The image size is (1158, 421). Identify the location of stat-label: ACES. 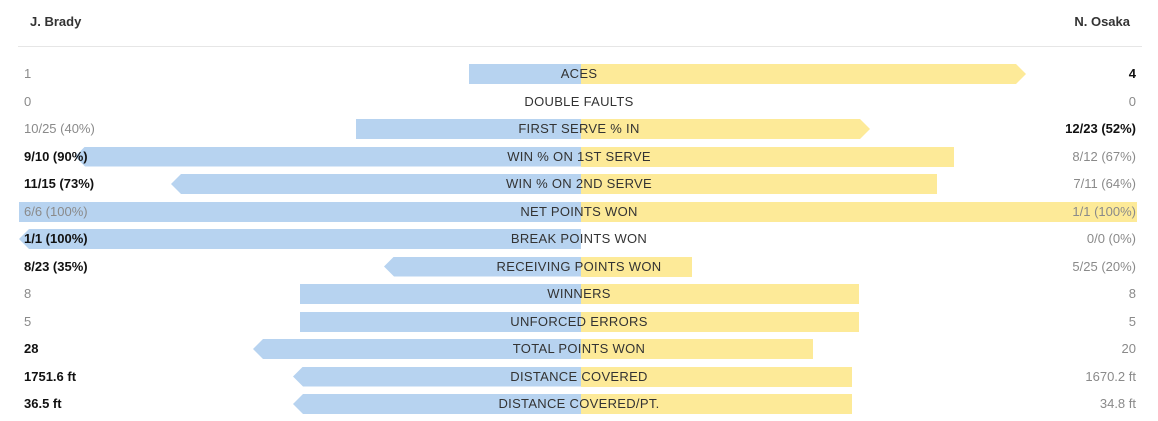
(579, 73).